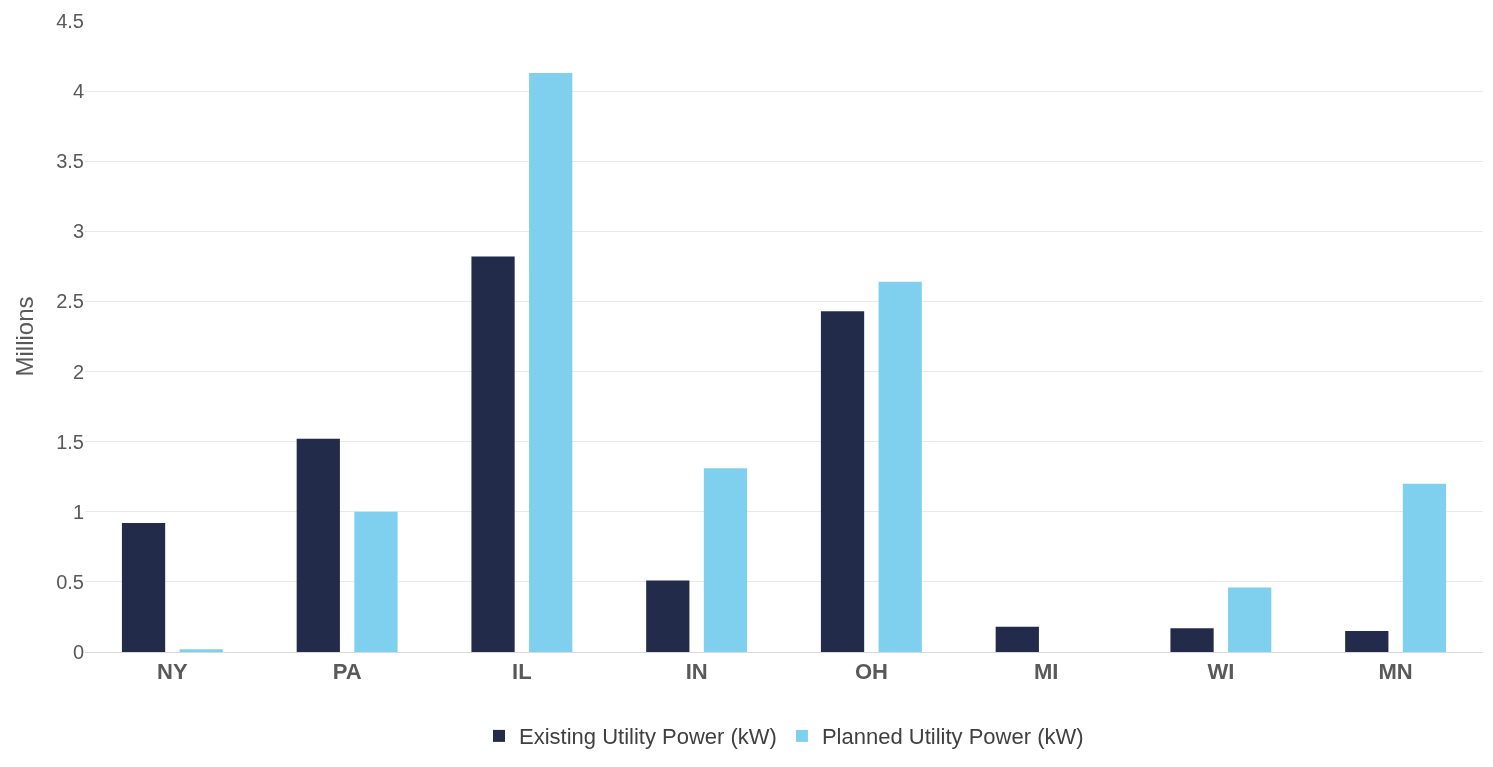  Describe the element at coordinates (648, 737) in the screenshot. I see `legend-label: Existing Utility Power (kW)` at that location.